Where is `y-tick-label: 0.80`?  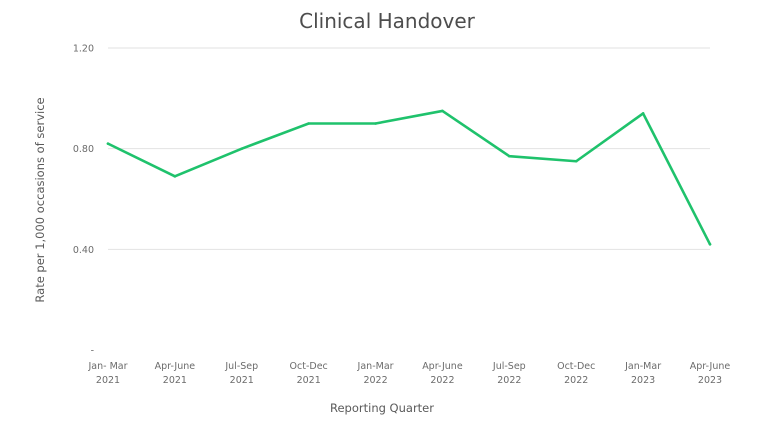 y-tick-label: 0.80 is located at coordinates (83, 149).